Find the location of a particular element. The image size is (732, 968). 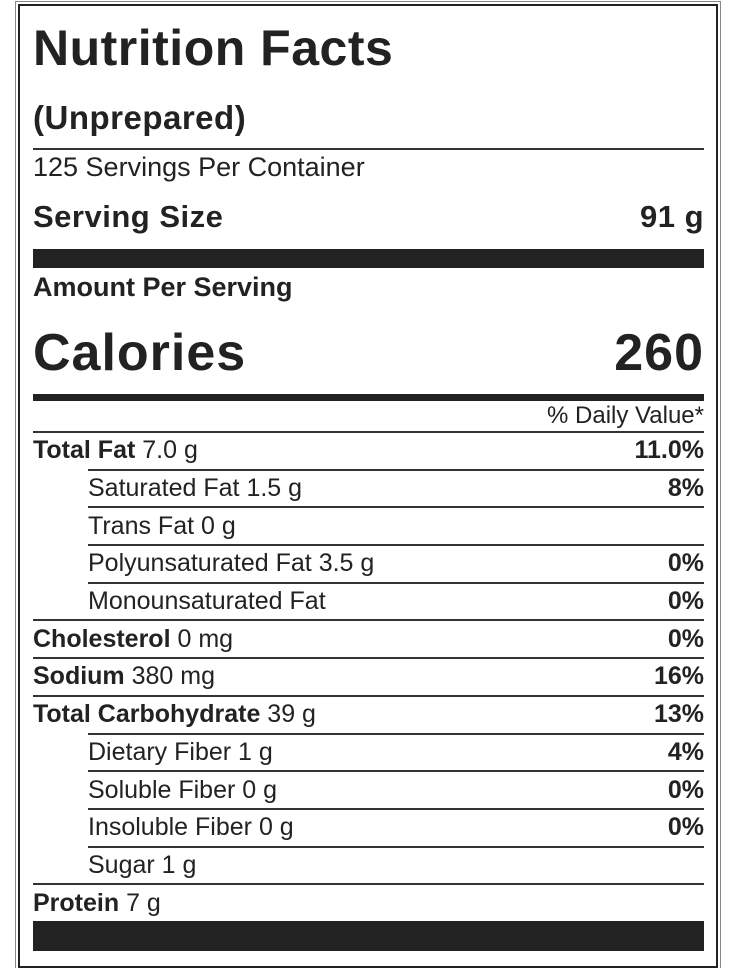

nutrient-row: Total Carbohydrate 39 g 13% is located at coordinates (368, 713).